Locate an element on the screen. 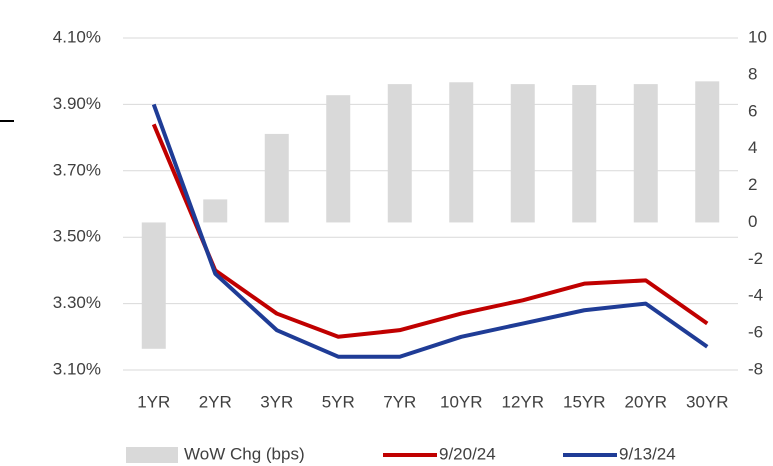 Image resolution: width=773 pixels, height=466 pixels. y-tick-label: 3.50% is located at coordinates (77, 236).